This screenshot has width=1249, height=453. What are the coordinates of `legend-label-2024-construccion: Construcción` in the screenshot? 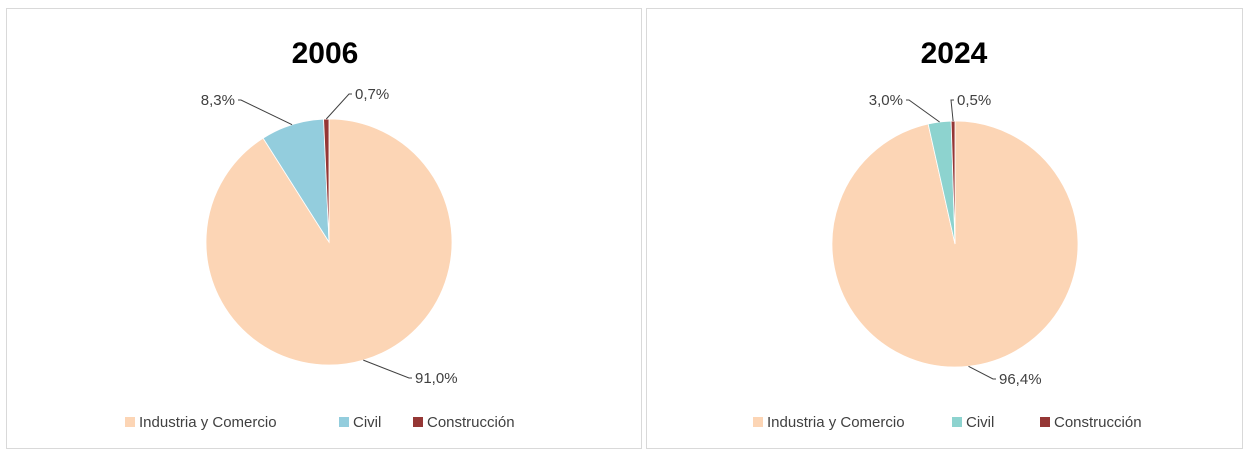 It's located at (1098, 422).